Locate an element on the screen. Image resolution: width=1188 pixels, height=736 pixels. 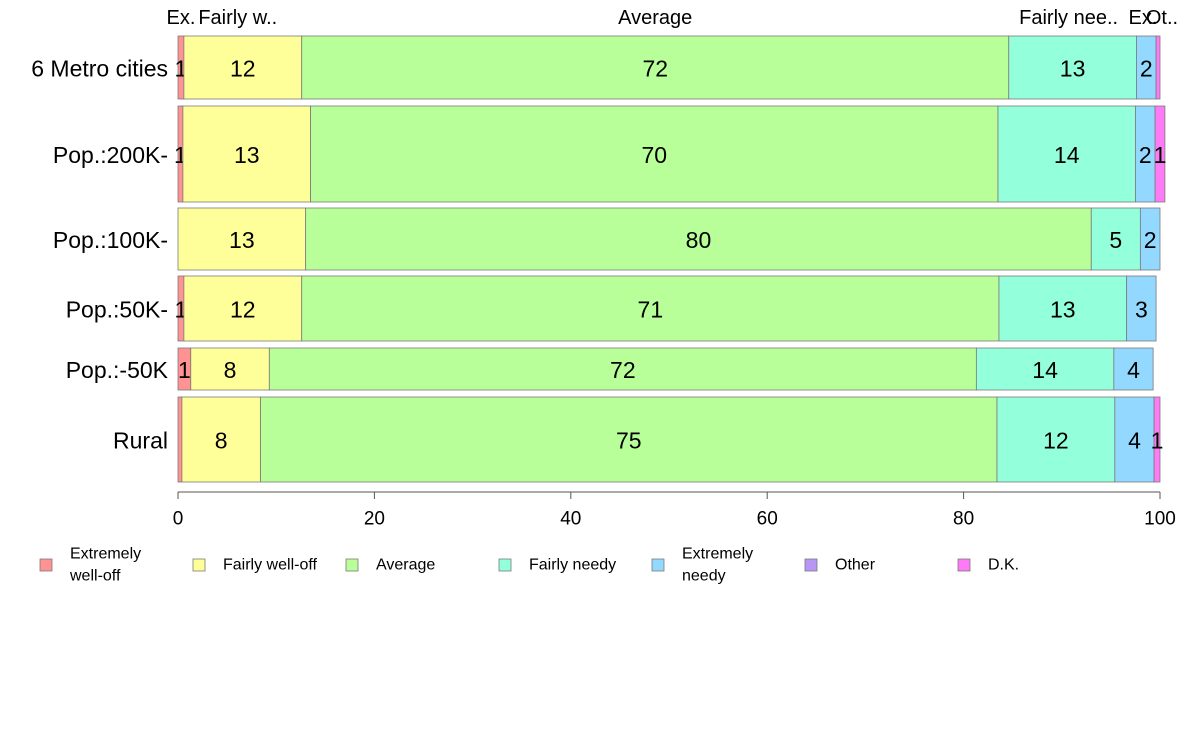
top-segment-label: Ot.. is located at coordinates (1162, 18).